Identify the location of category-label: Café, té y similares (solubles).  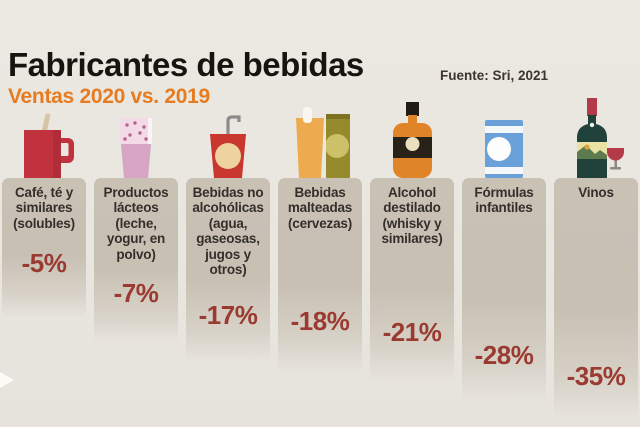
(44, 208).